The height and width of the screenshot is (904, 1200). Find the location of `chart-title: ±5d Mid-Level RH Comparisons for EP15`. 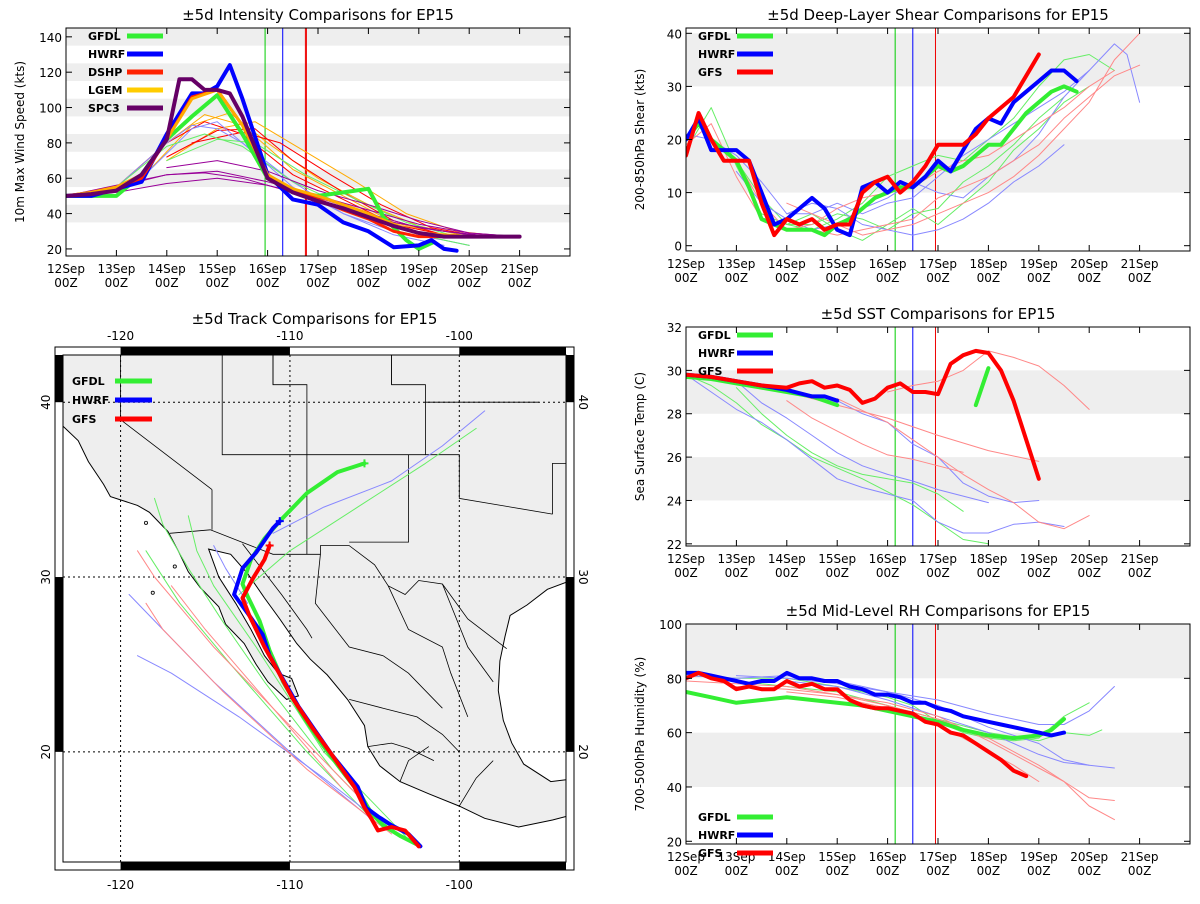

chart-title: ±5d Mid-Level RH Comparisons for EP15 is located at coordinates (938, 611).